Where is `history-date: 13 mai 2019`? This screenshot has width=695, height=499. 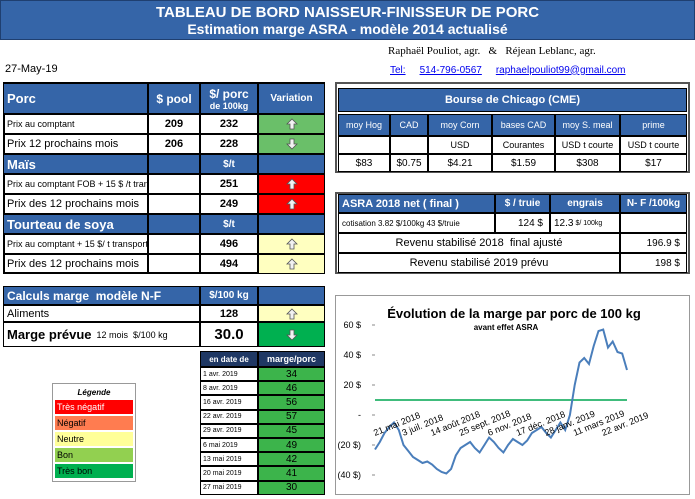
history-date: 13 mai 2019 is located at coordinates (229, 459).